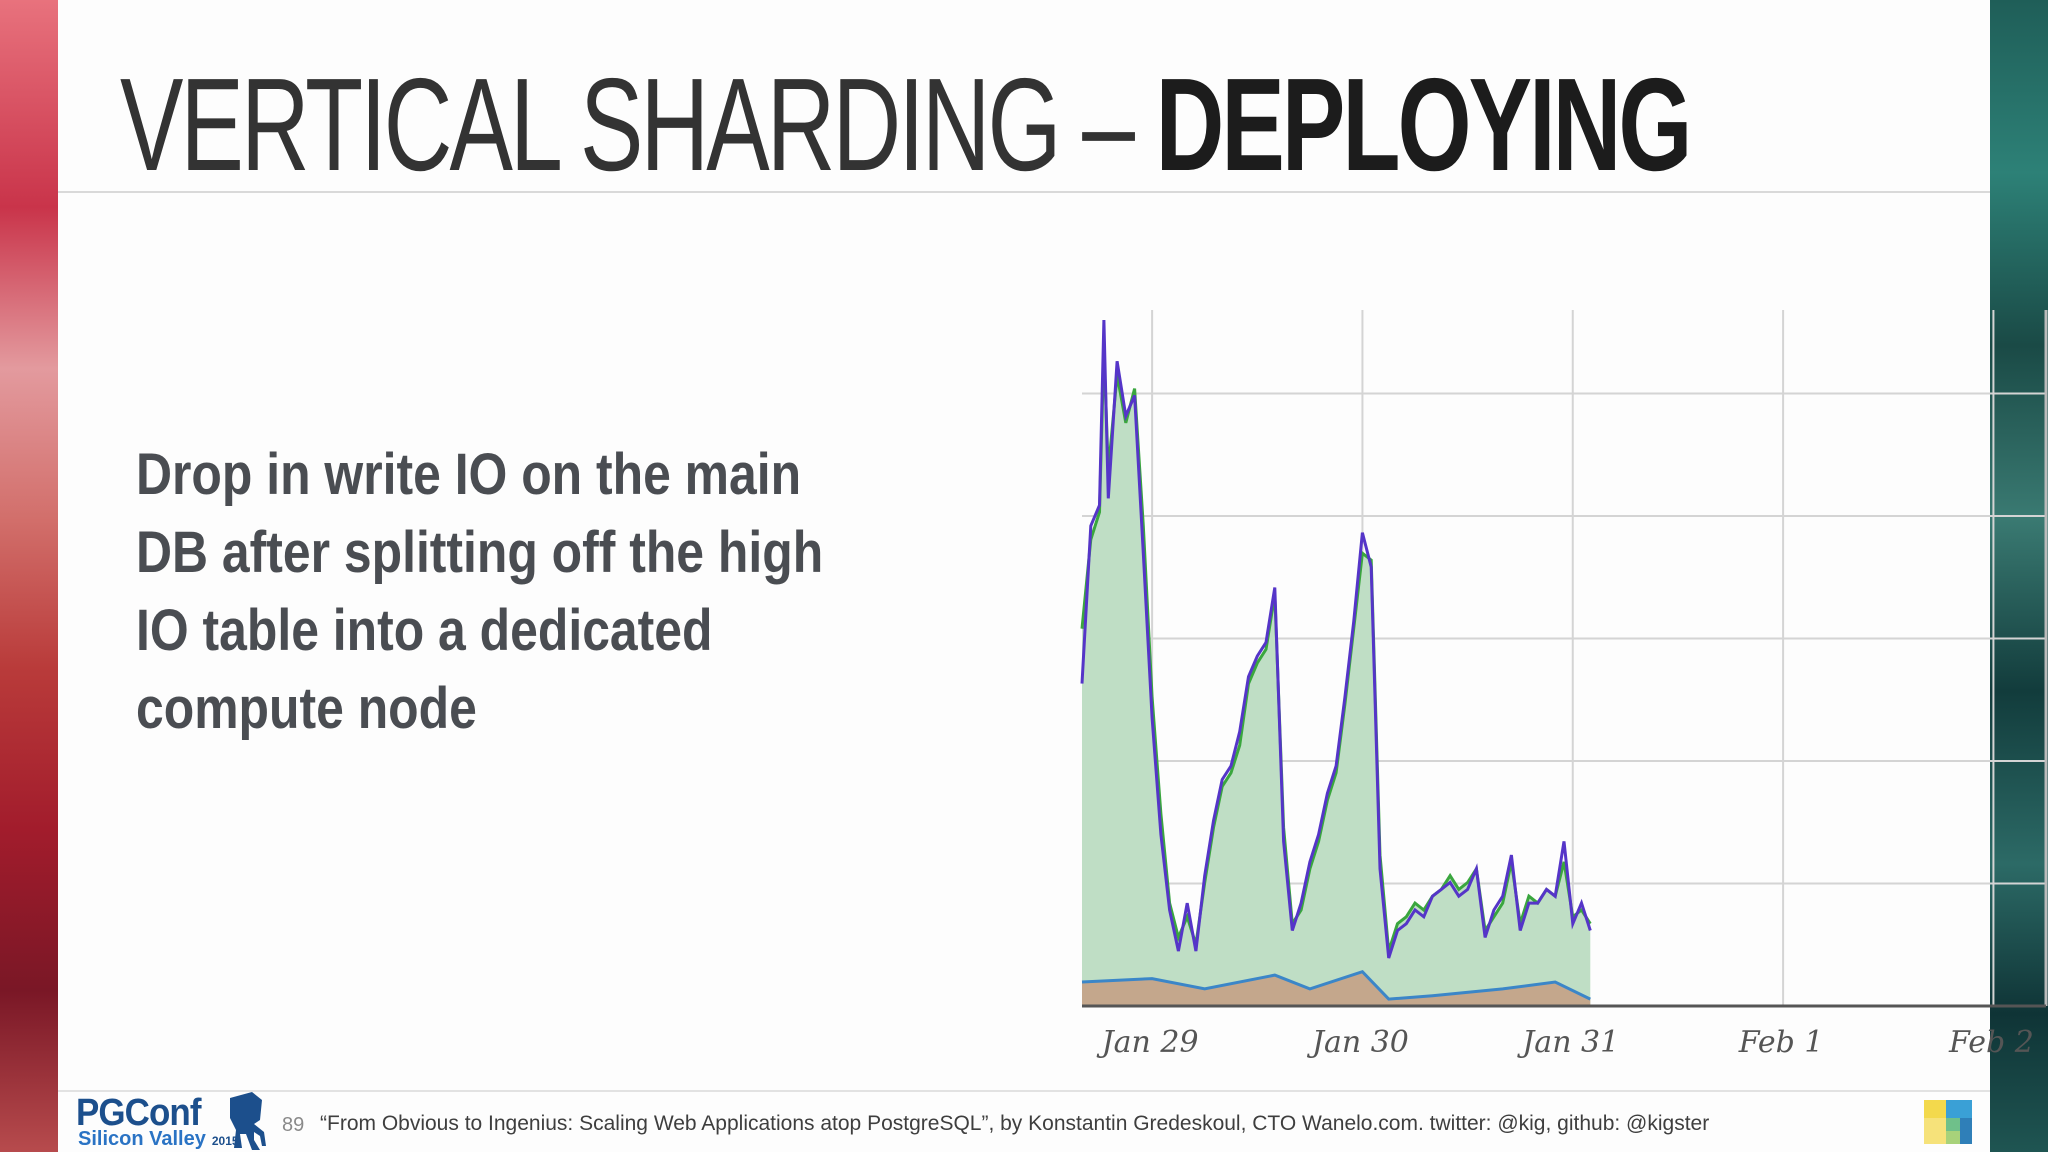 The height and width of the screenshot is (1152, 2048). What do you see at coordinates (142, 1139) in the screenshot?
I see `logo-location: Silicon Valley` at bounding box center [142, 1139].